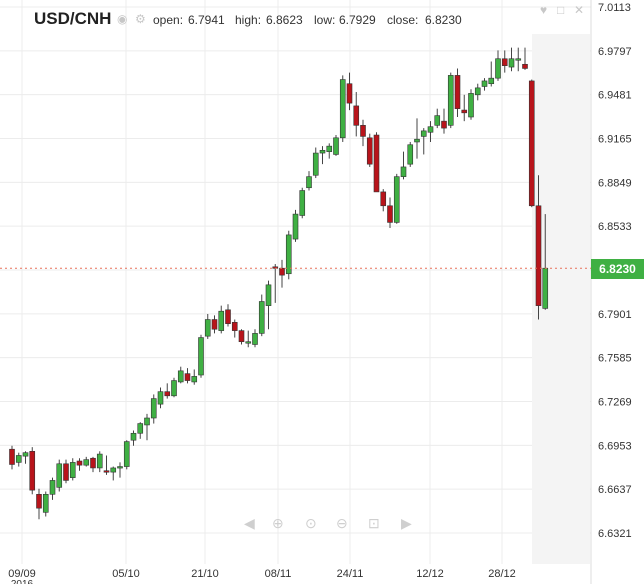 The height and width of the screenshot is (584, 644). I want to click on low-value: 6.7929, so click(357, 20).